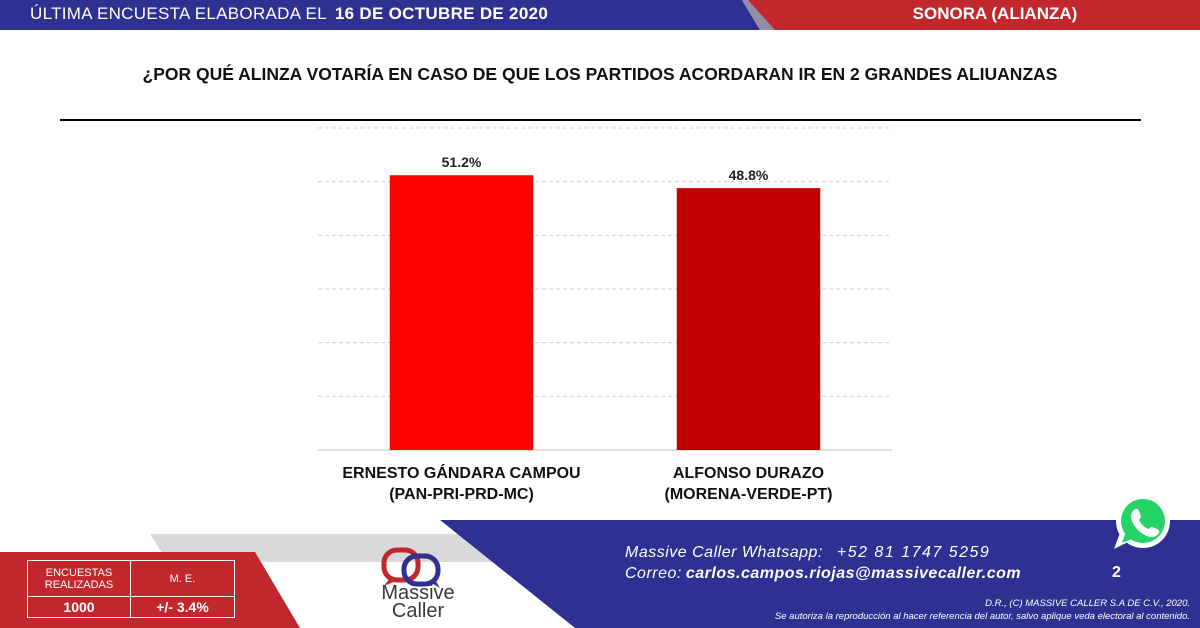 The image size is (1200, 628). What do you see at coordinates (79, 572) in the screenshot?
I see `surveys-label-line1: ENCUESTAS` at bounding box center [79, 572].